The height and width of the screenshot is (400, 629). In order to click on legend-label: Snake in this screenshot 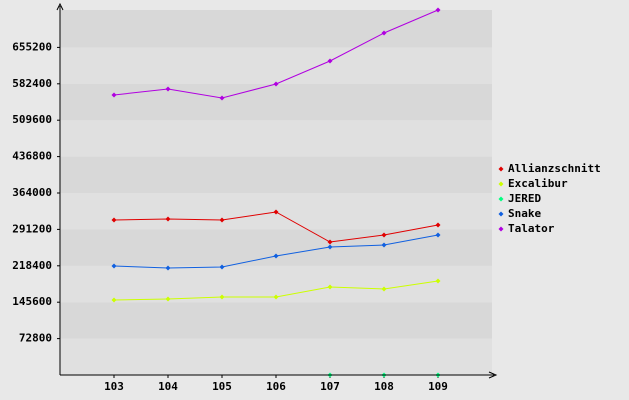, I will do `click(524, 213)`.